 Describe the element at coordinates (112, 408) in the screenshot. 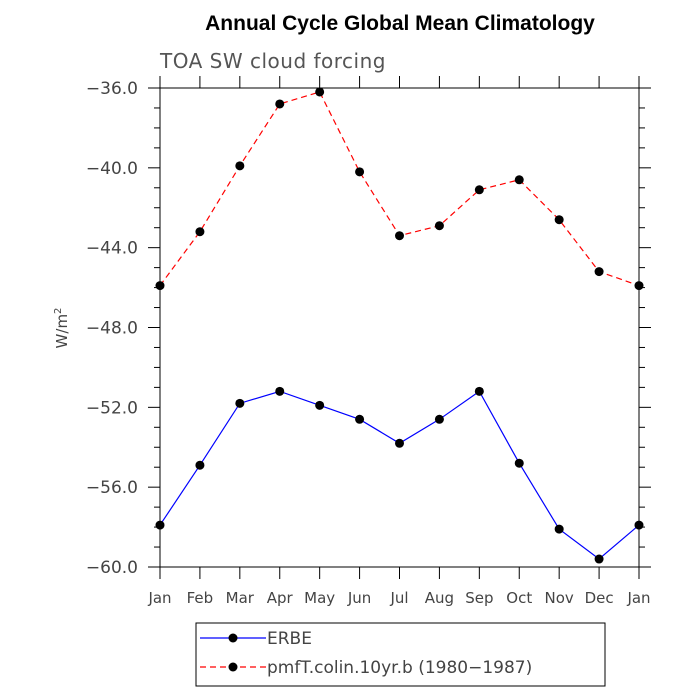

I see `y-tick-label: −52.0` at that location.